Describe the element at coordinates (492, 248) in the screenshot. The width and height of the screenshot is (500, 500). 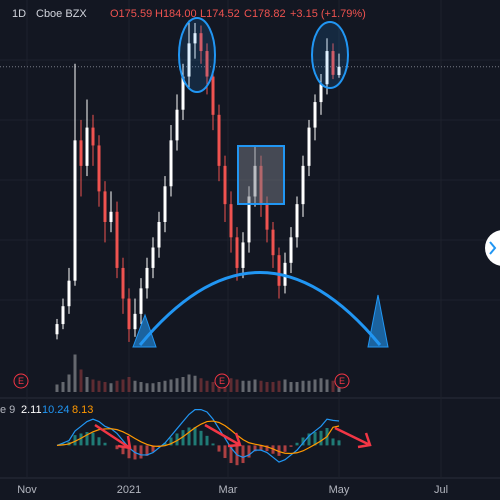
I see `scroll-button` at that location.